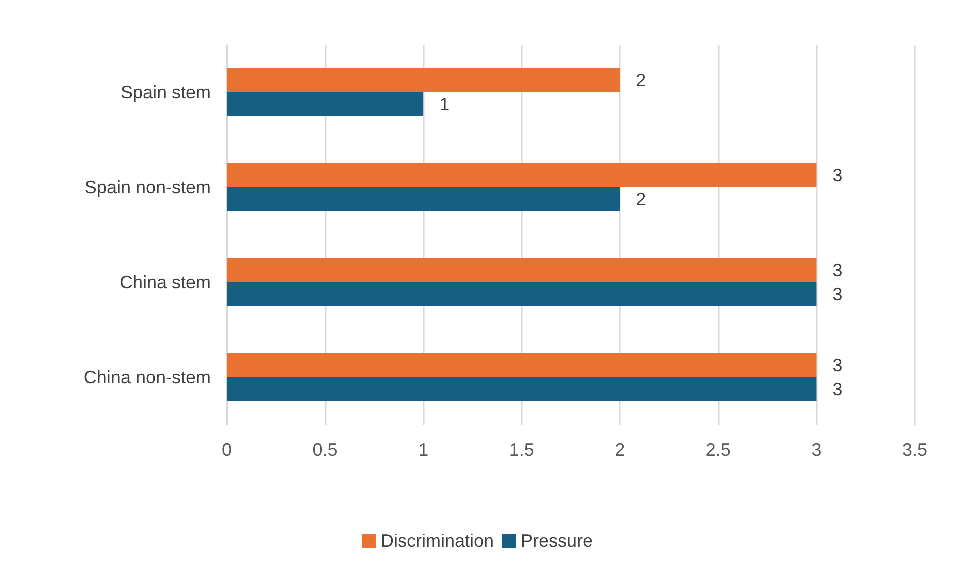 The image size is (955, 573). Describe the element at coordinates (817, 450) in the screenshot. I see `x-tick-label: 3` at that location.